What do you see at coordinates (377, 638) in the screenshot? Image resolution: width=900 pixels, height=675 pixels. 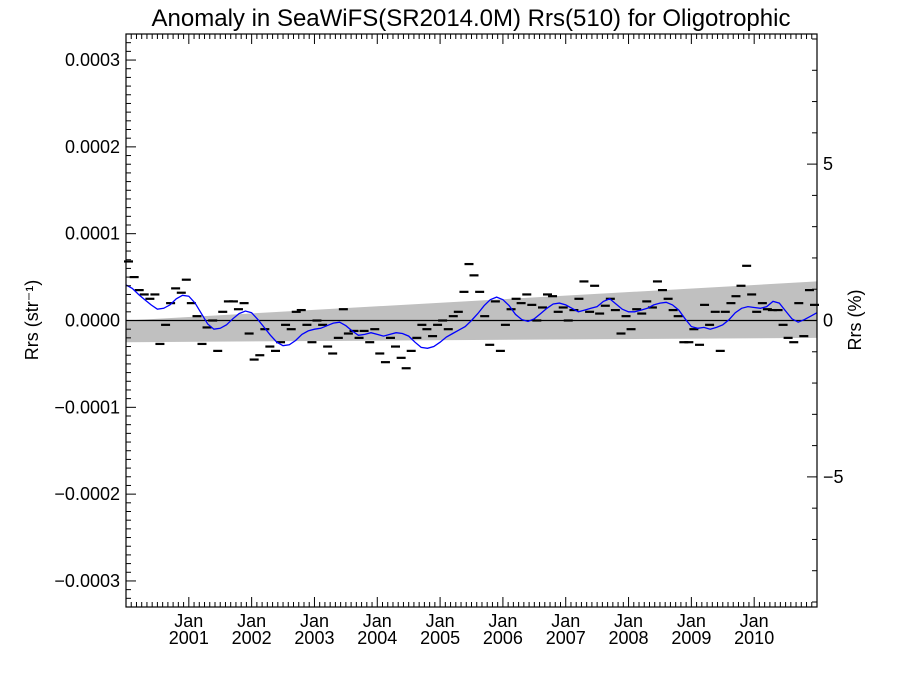 I see `x-tick-label-year: 2004` at bounding box center [377, 638].